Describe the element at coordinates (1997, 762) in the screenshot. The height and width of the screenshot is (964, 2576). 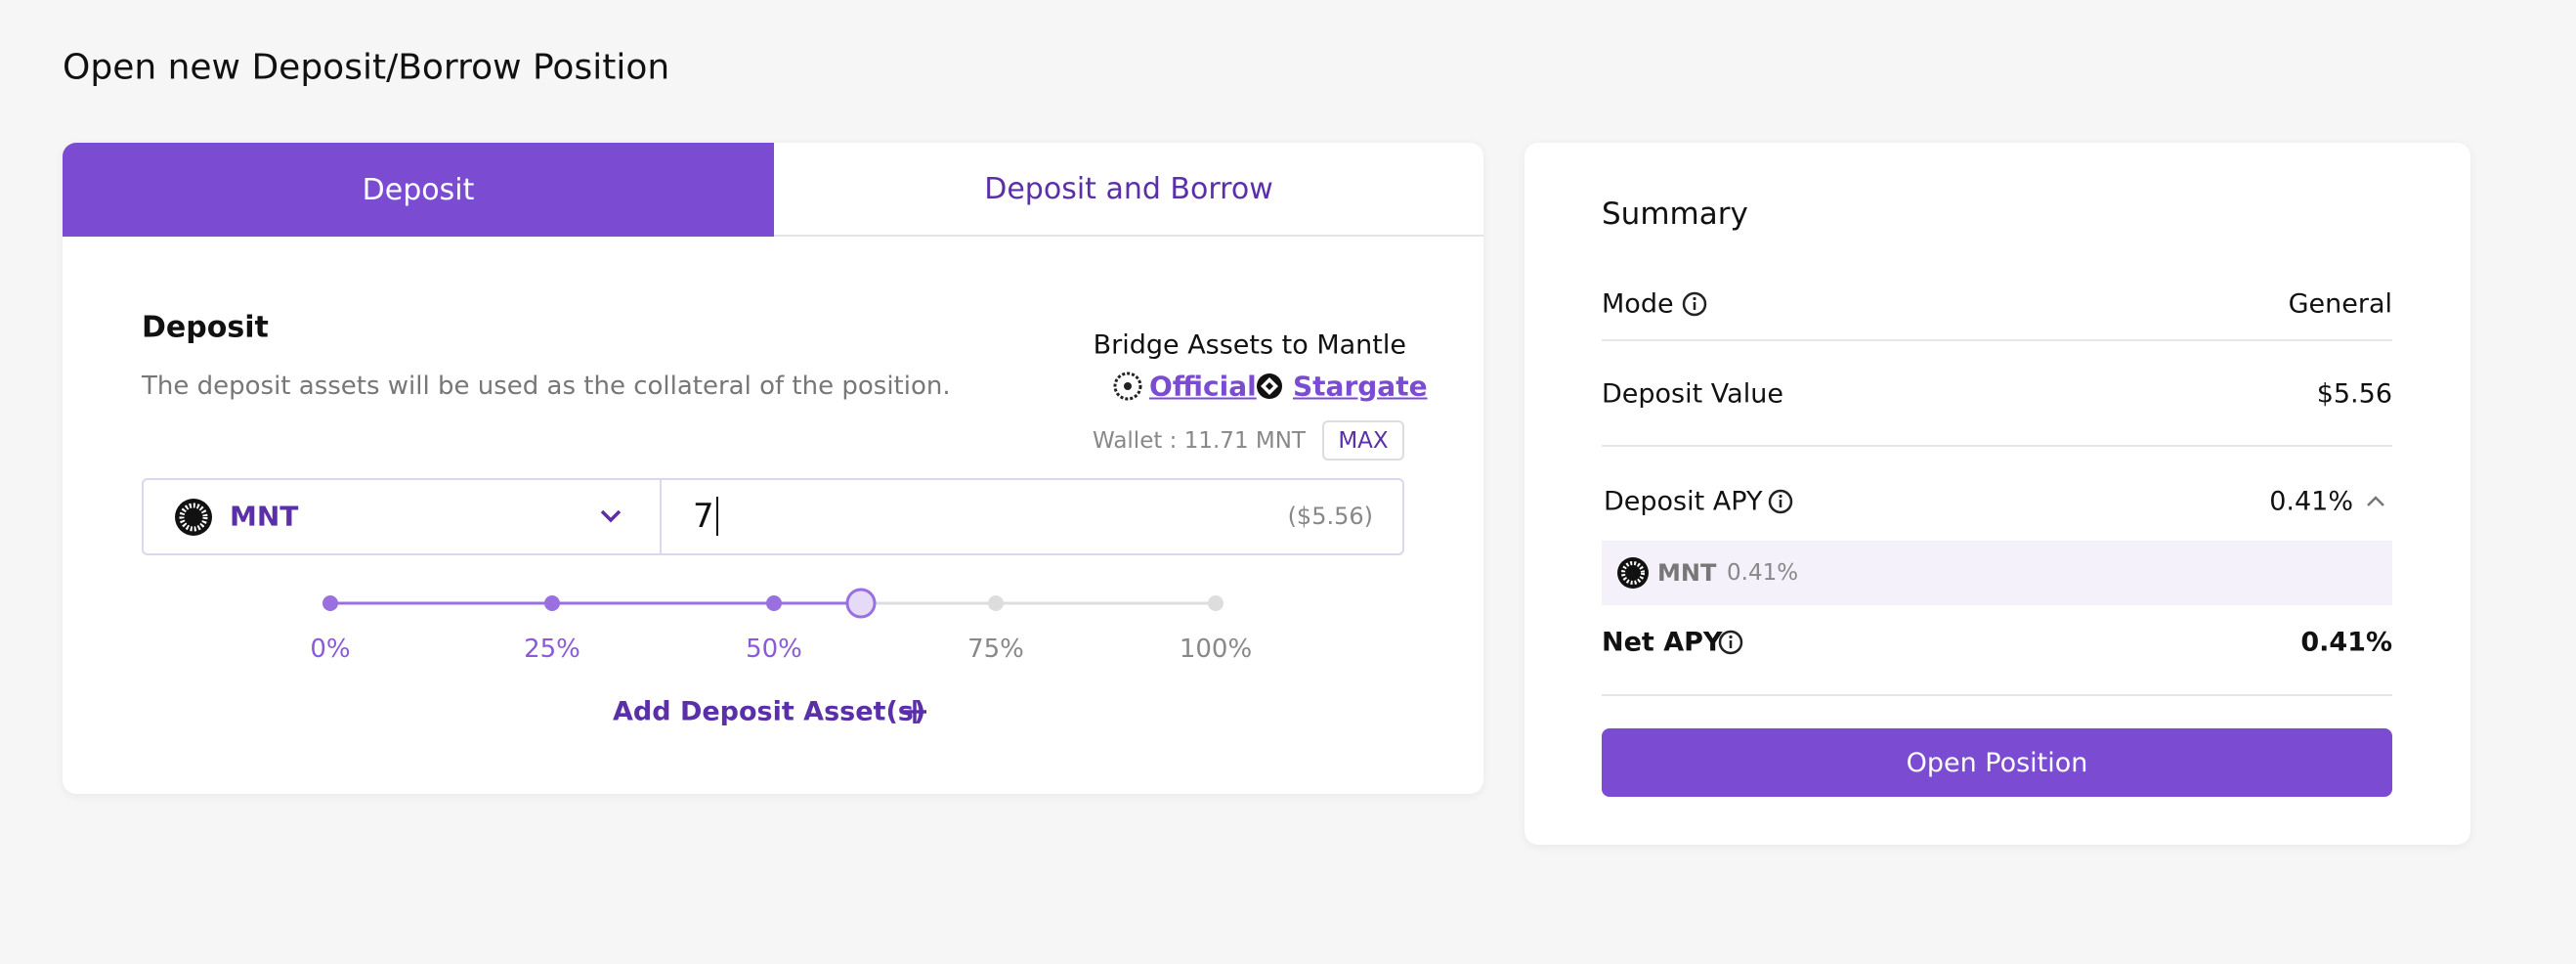
I see `open-position-button: Open Position` at that location.